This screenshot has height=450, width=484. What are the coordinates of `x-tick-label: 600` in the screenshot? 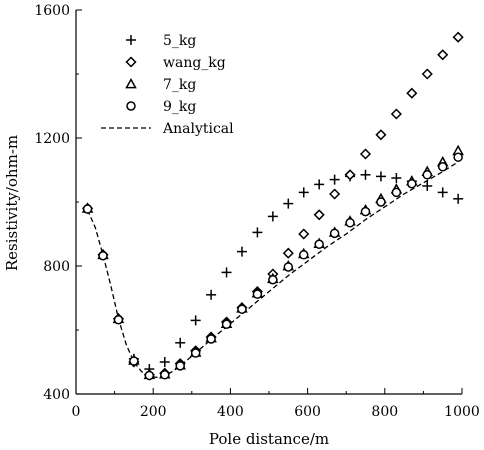 It's located at (307, 412).